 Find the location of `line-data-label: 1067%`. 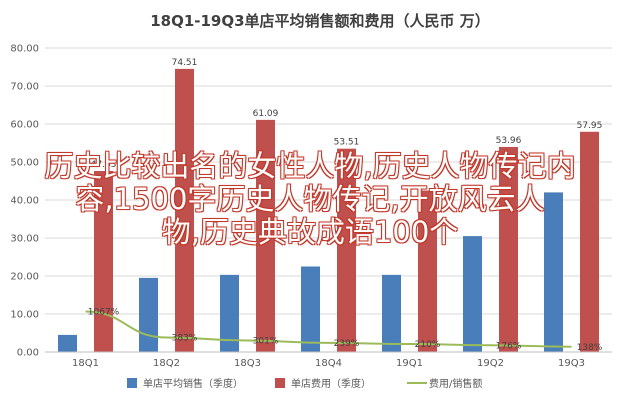

line-data-label: 1067% is located at coordinates (104, 312).